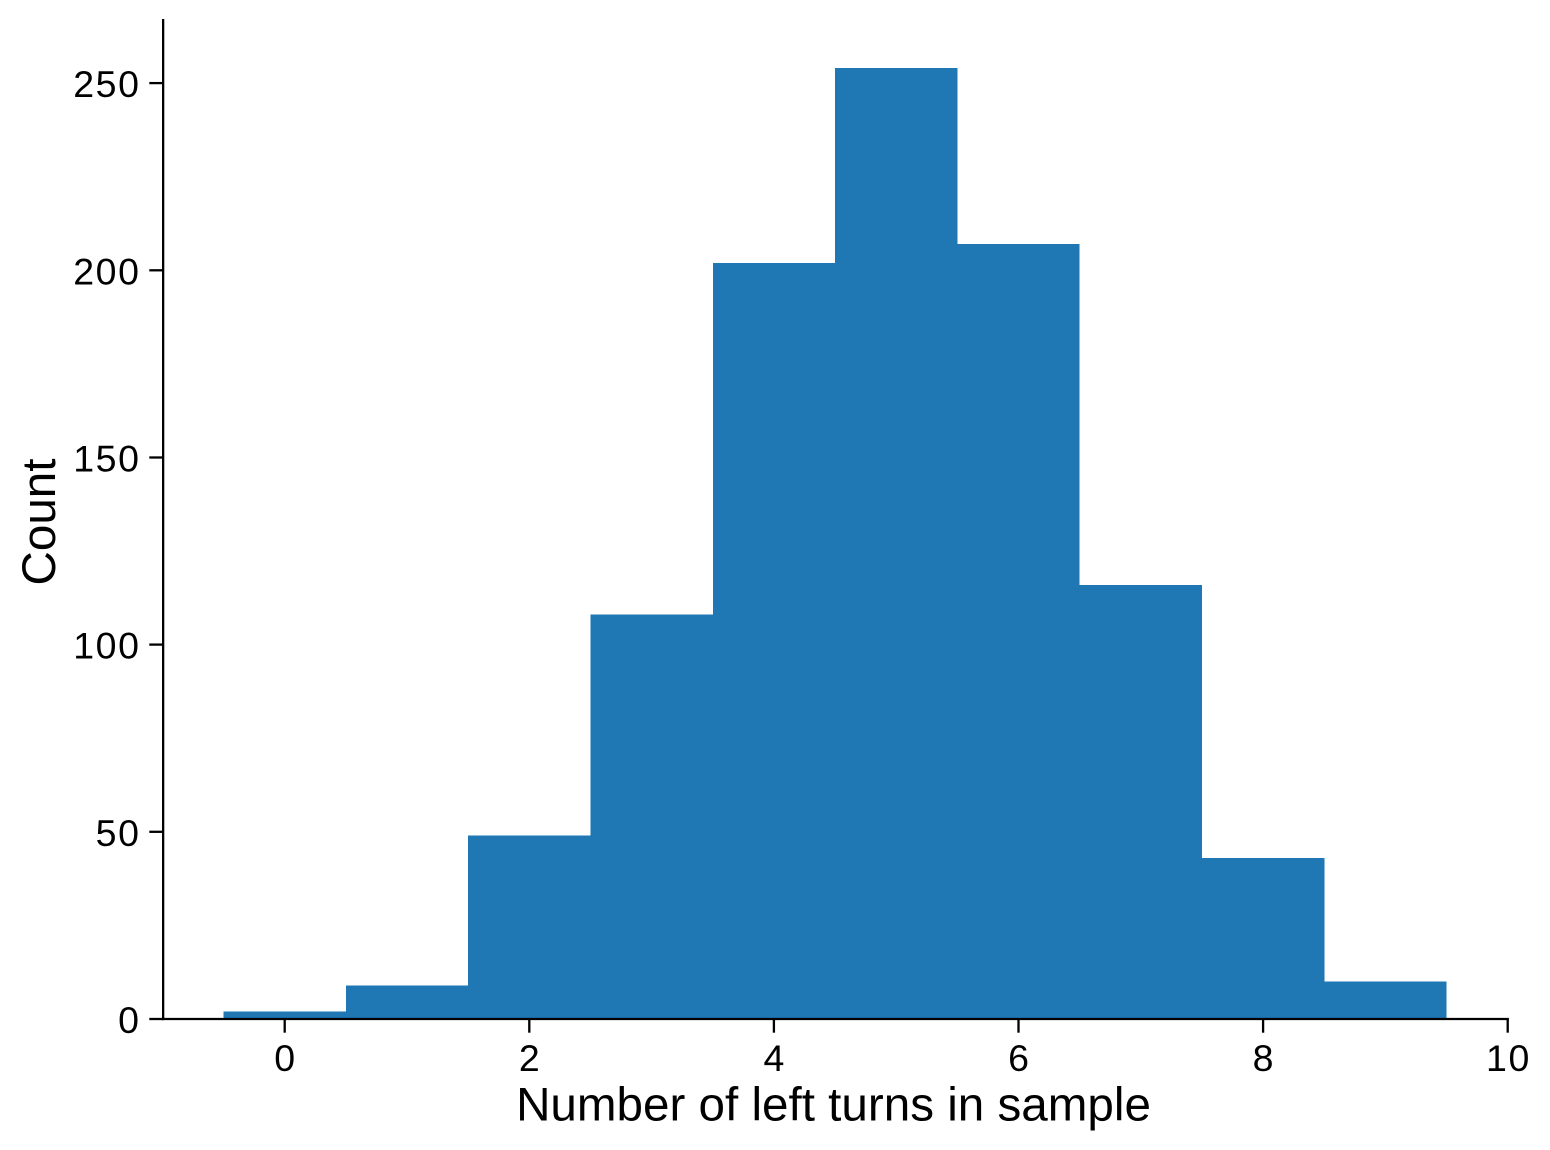  What do you see at coordinates (106, 271) in the screenshot?
I see `svg-text: 200` at bounding box center [106, 271].